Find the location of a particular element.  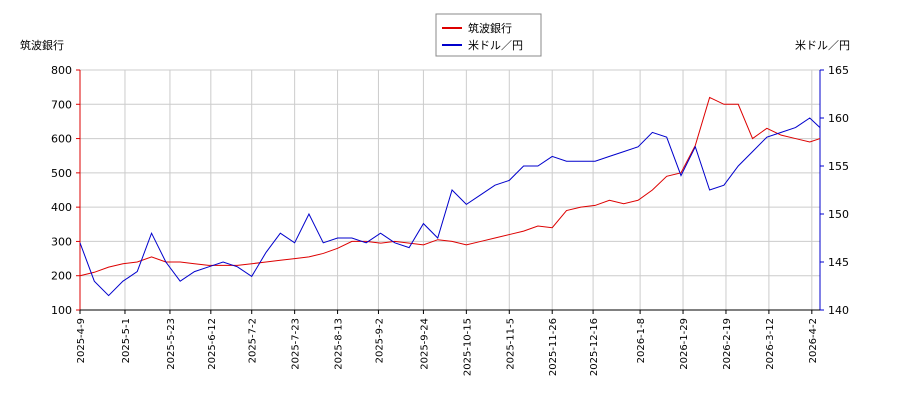

y2-tick-label: 165 is located at coordinates (838, 70).